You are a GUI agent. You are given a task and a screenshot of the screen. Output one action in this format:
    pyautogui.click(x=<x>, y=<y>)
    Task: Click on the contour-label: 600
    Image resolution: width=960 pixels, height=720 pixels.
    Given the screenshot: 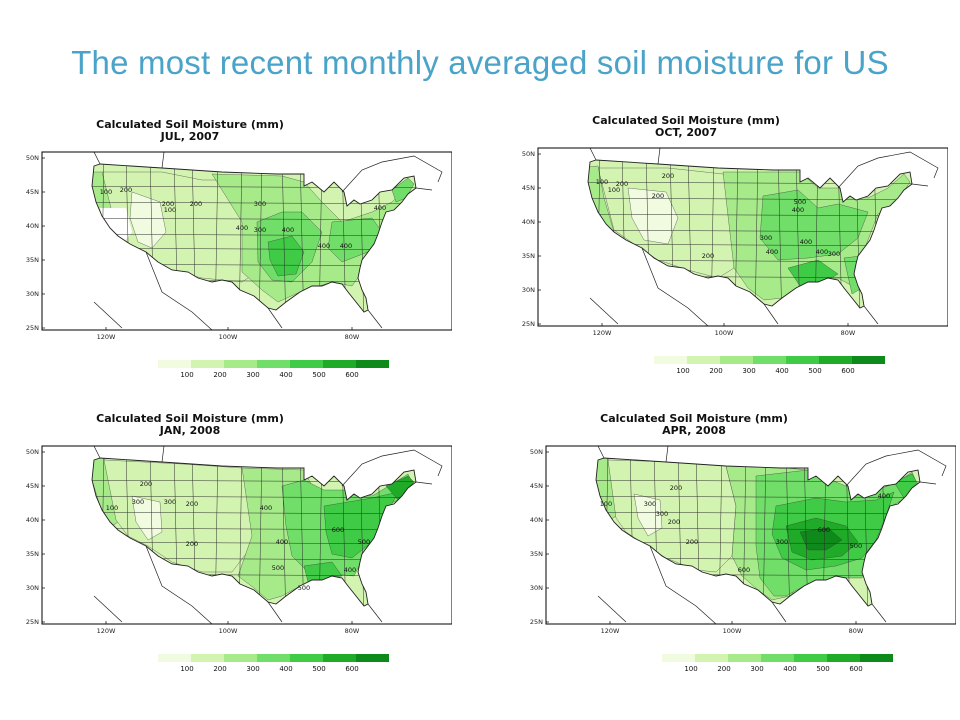 What is the action you would take?
    pyautogui.click(x=744, y=570)
    